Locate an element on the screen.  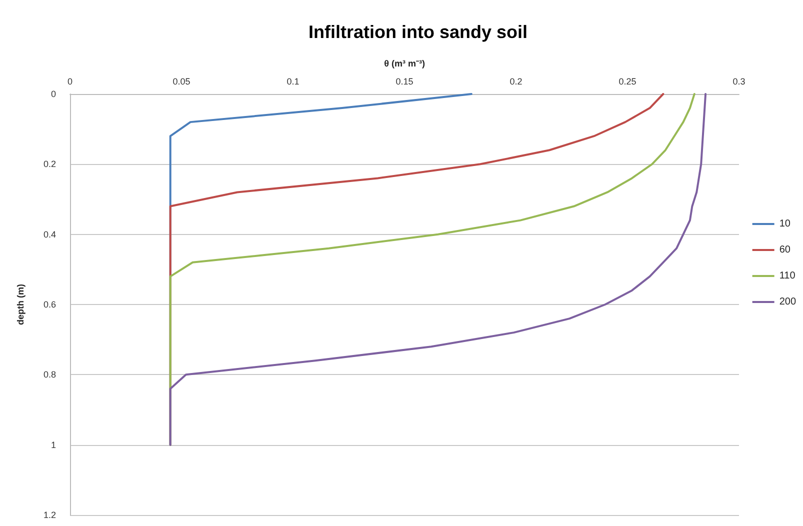
y-tick-label: 1 is located at coordinates (53, 445).